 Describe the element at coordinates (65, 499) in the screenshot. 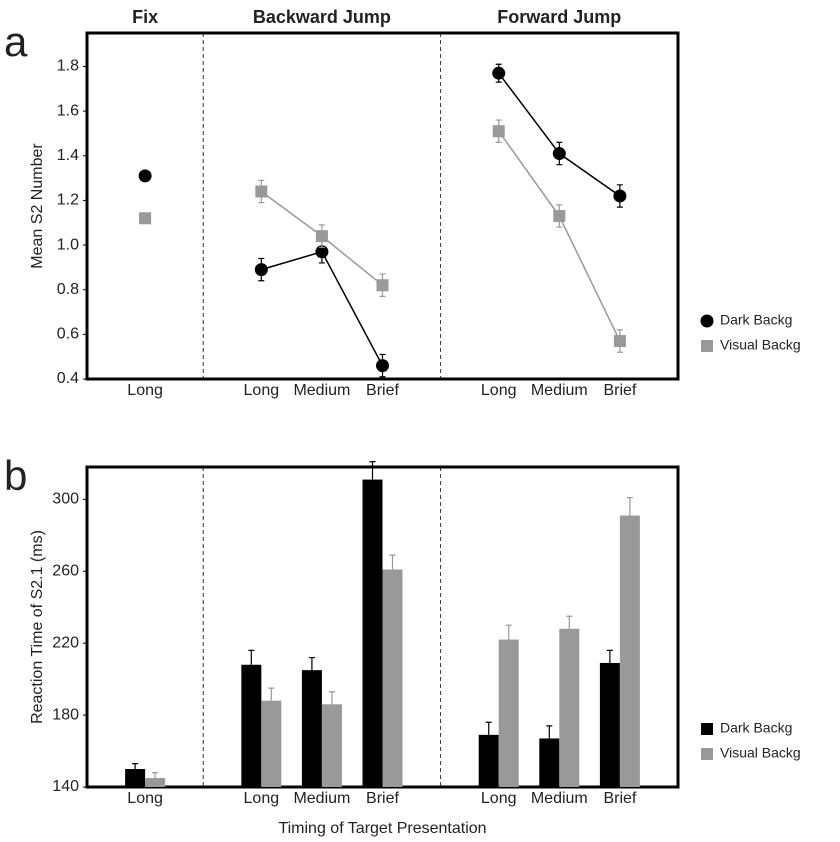

I see `y-tick-label: 300` at that location.